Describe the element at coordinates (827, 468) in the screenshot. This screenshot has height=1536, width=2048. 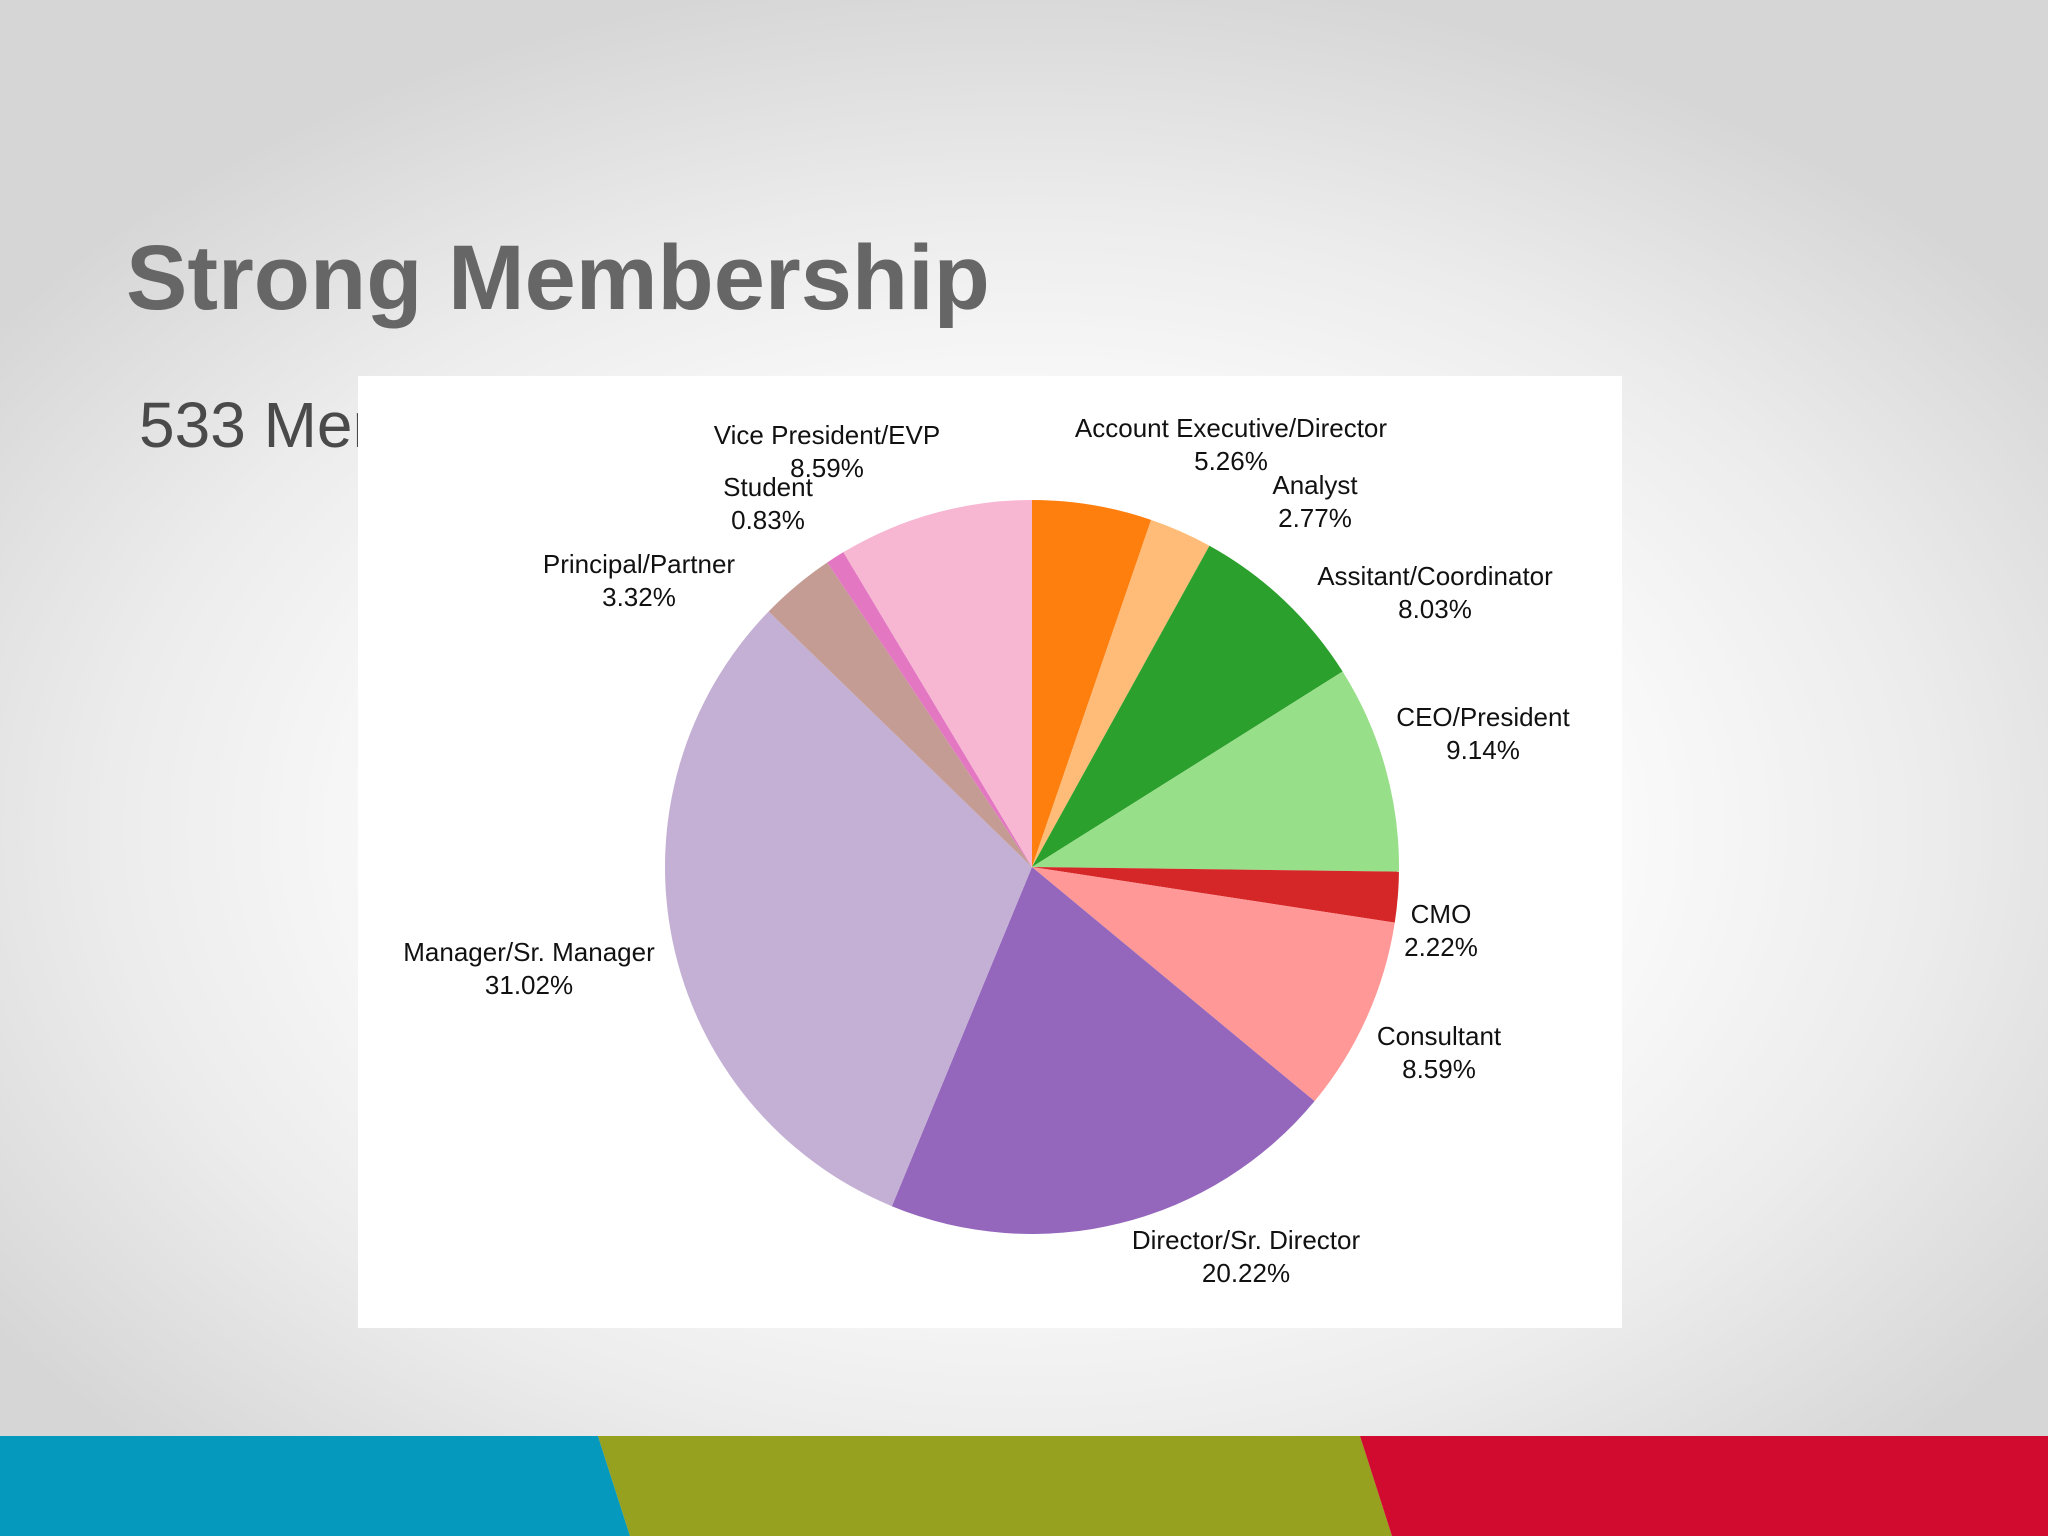
I see `slice-value-vice-president-evp: 8.59%` at that location.